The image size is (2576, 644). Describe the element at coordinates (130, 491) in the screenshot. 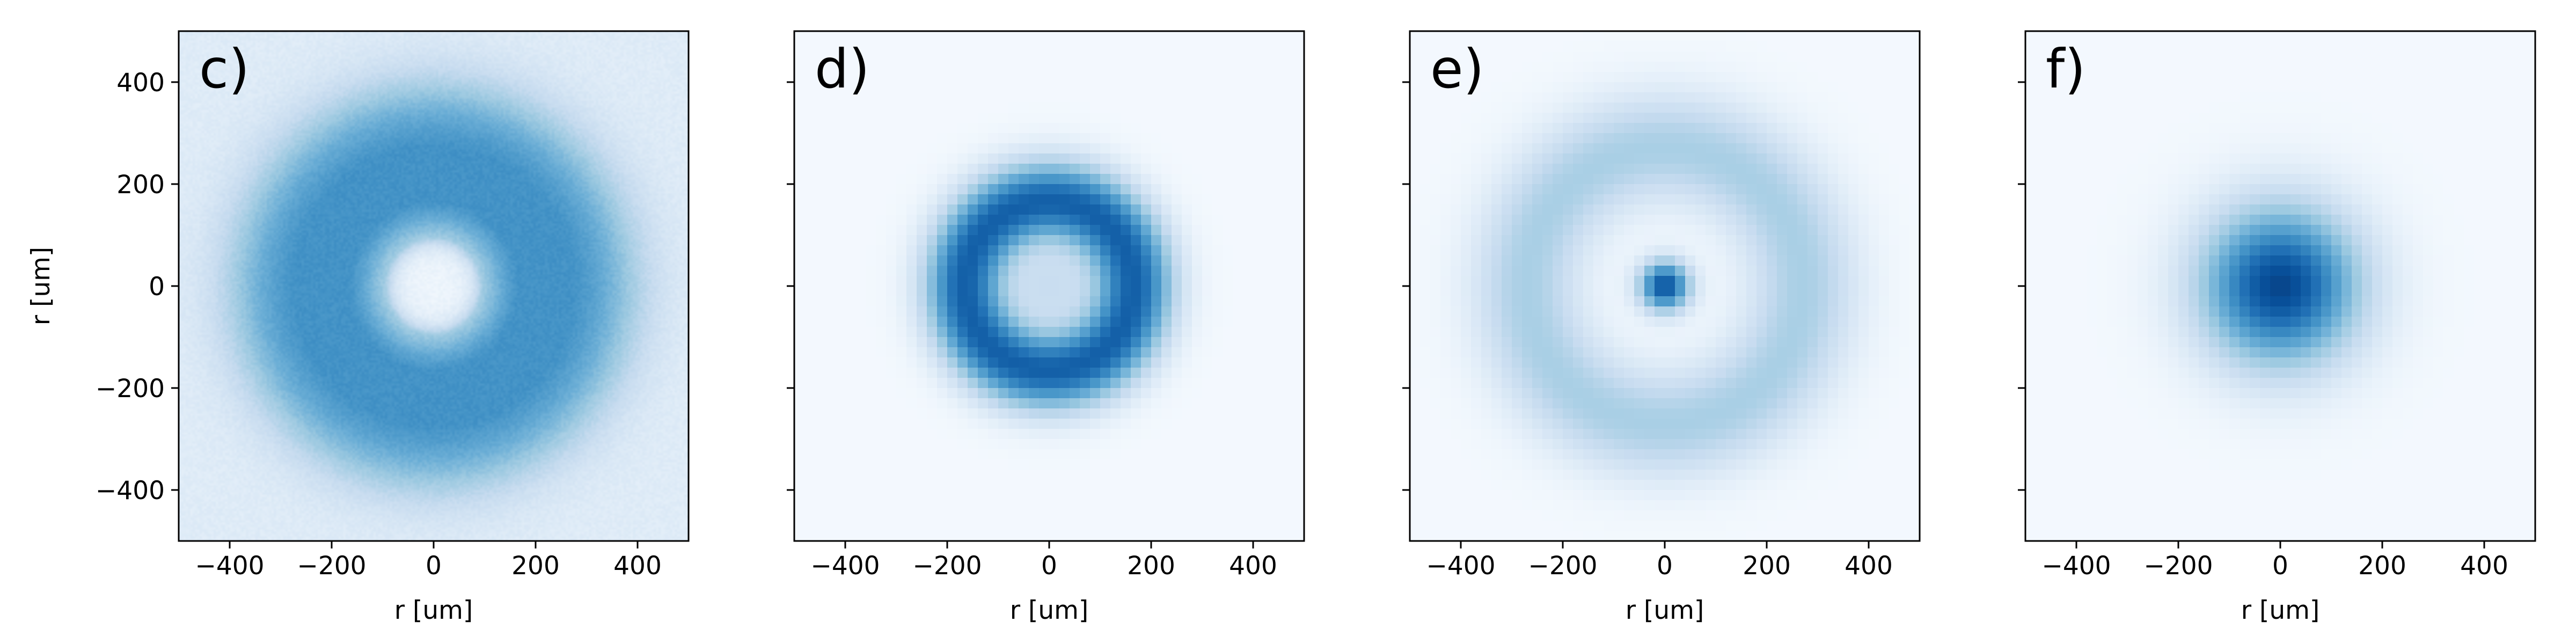

I see `y-tick-label: −400` at that location.